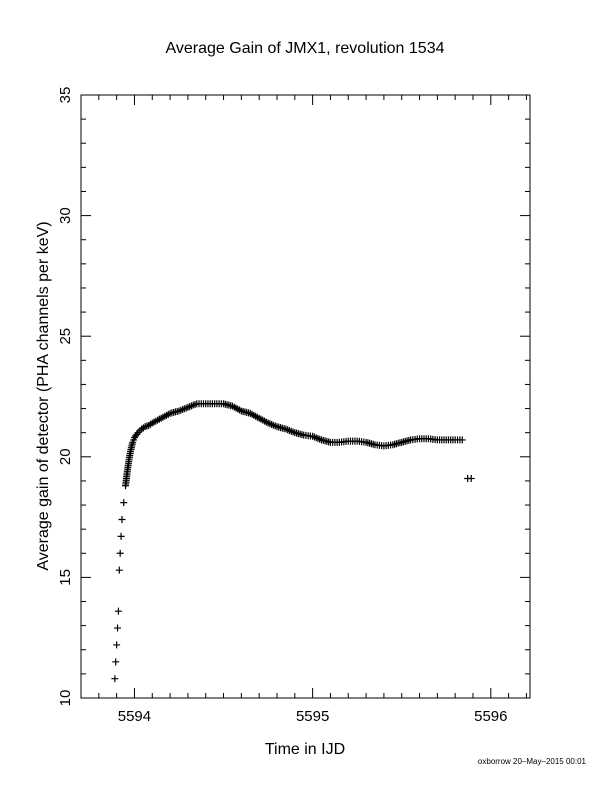  What do you see at coordinates (65, 577) in the screenshot?
I see `y-tick-label: 15` at bounding box center [65, 577].